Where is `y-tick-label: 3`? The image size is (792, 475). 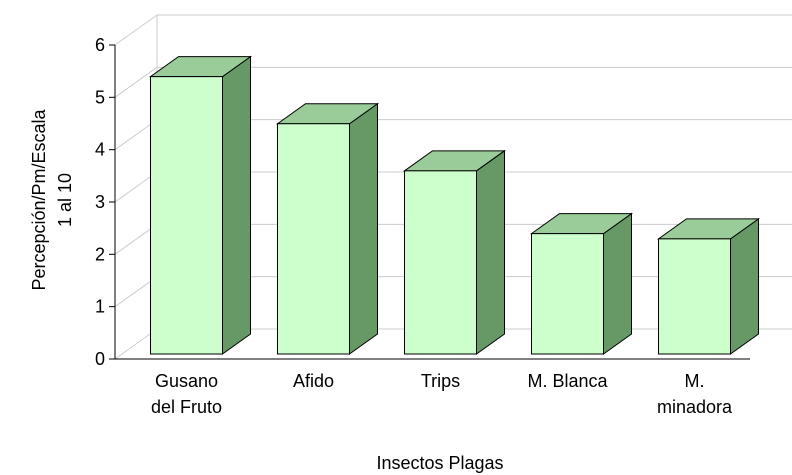
y-tick-label: 3 is located at coordinates (100, 202).